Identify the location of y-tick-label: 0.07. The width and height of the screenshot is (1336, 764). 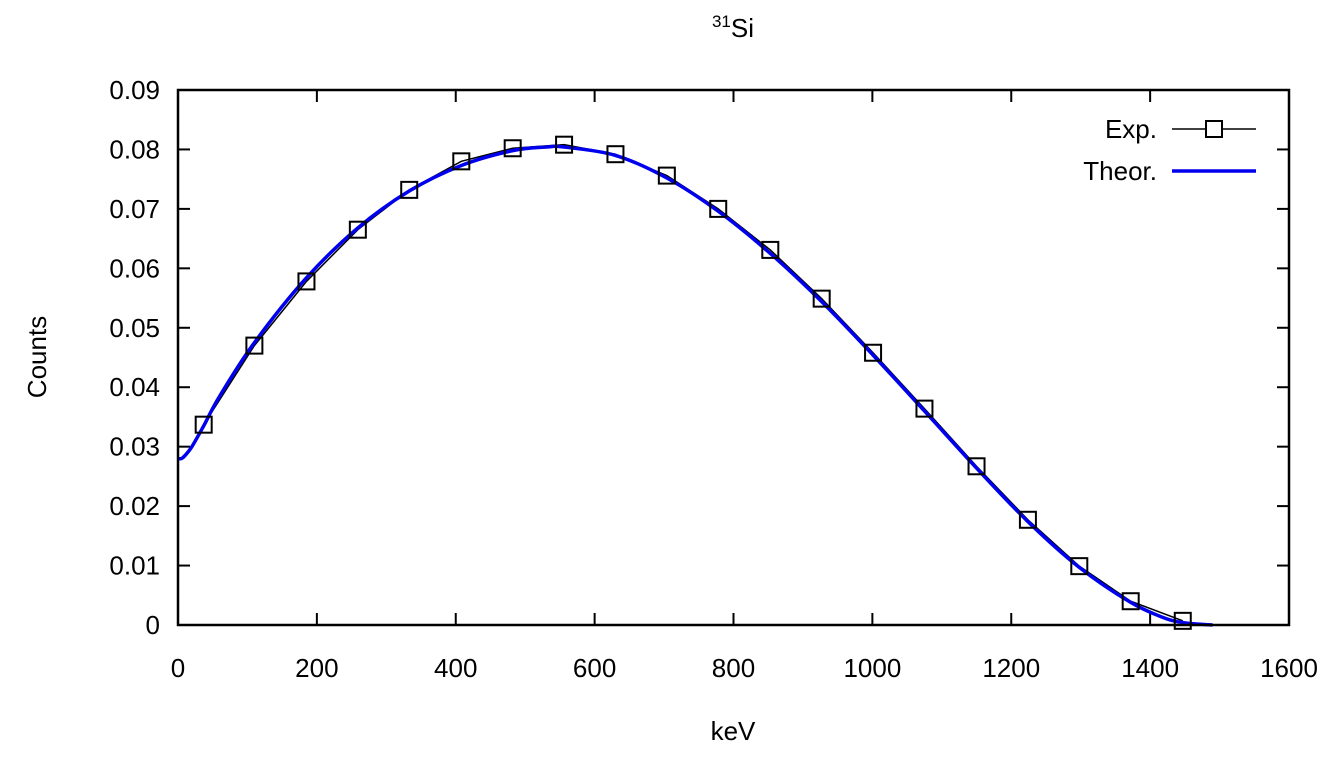
(134, 209).